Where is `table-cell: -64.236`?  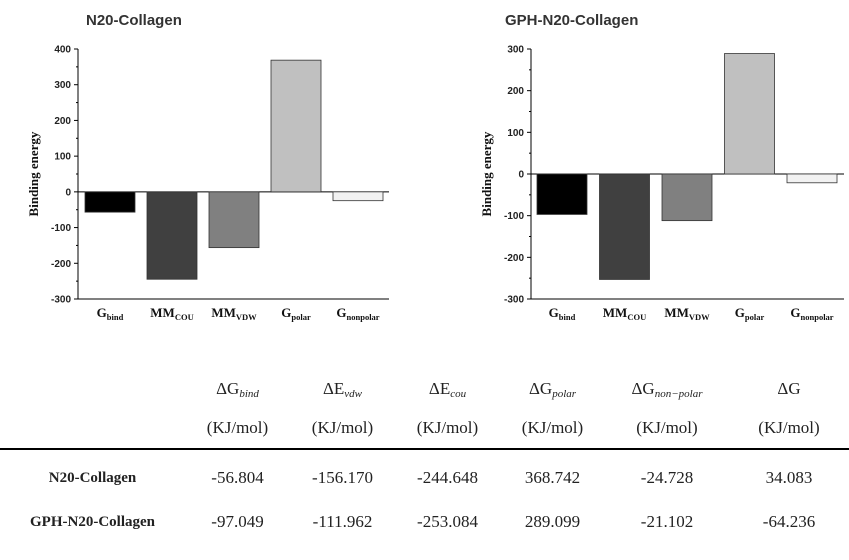 table-cell: -64.236 is located at coordinates (789, 521).